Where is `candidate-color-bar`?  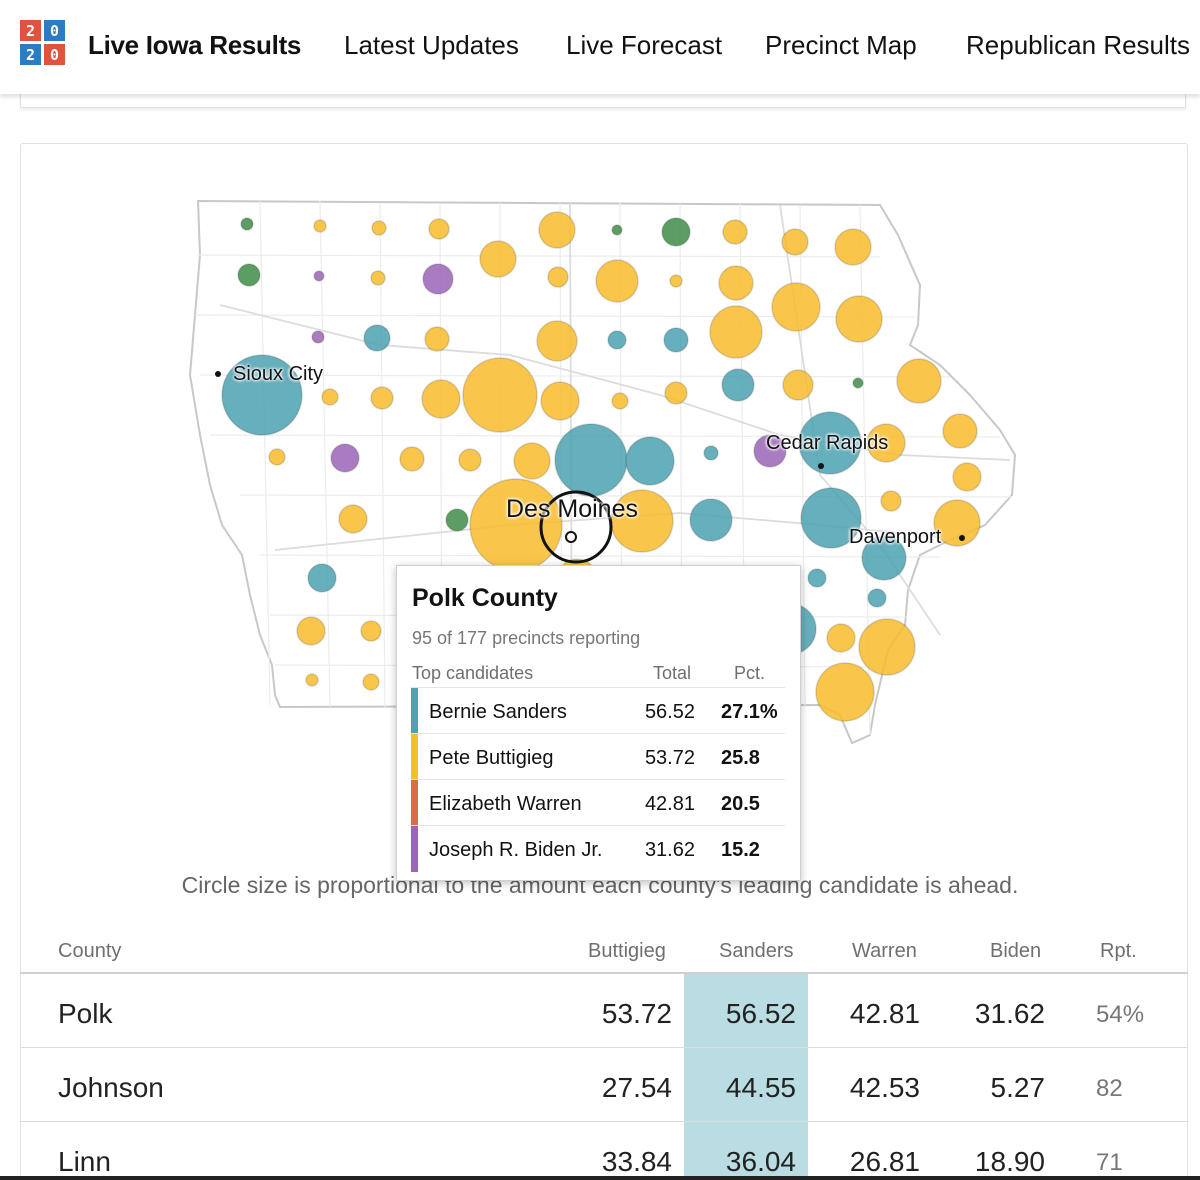
candidate-color-bar is located at coordinates (414, 803).